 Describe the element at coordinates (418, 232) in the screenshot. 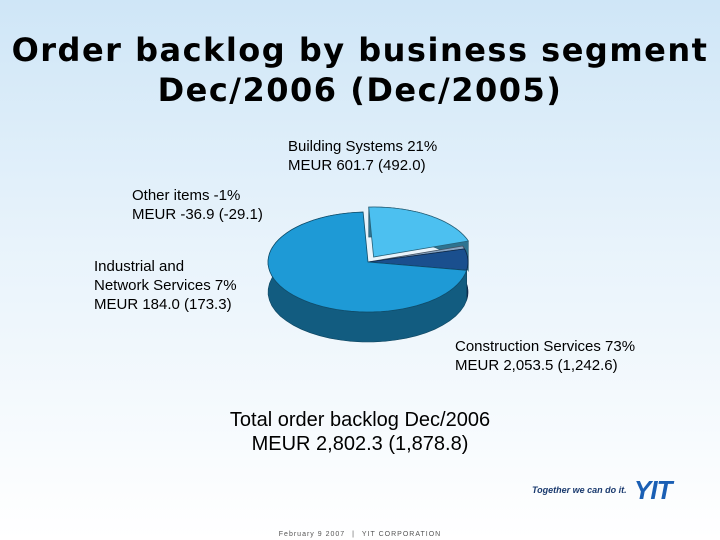

I see `slice-building-systems` at that location.